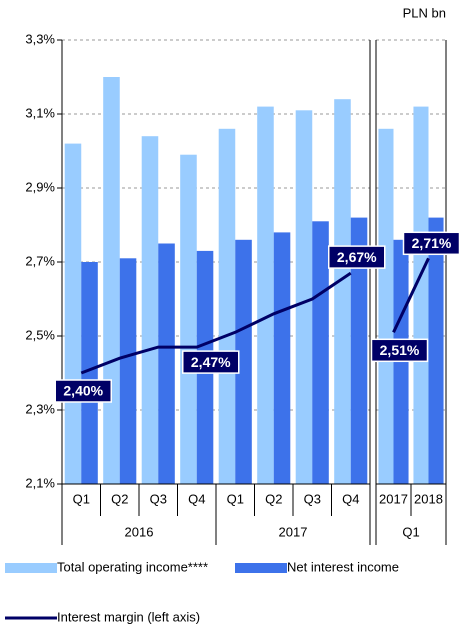 This screenshot has height=632, width=459. Describe the element at coordinates (432, 243) in the screenshot. I see `value-label: 2,71%` at that location.